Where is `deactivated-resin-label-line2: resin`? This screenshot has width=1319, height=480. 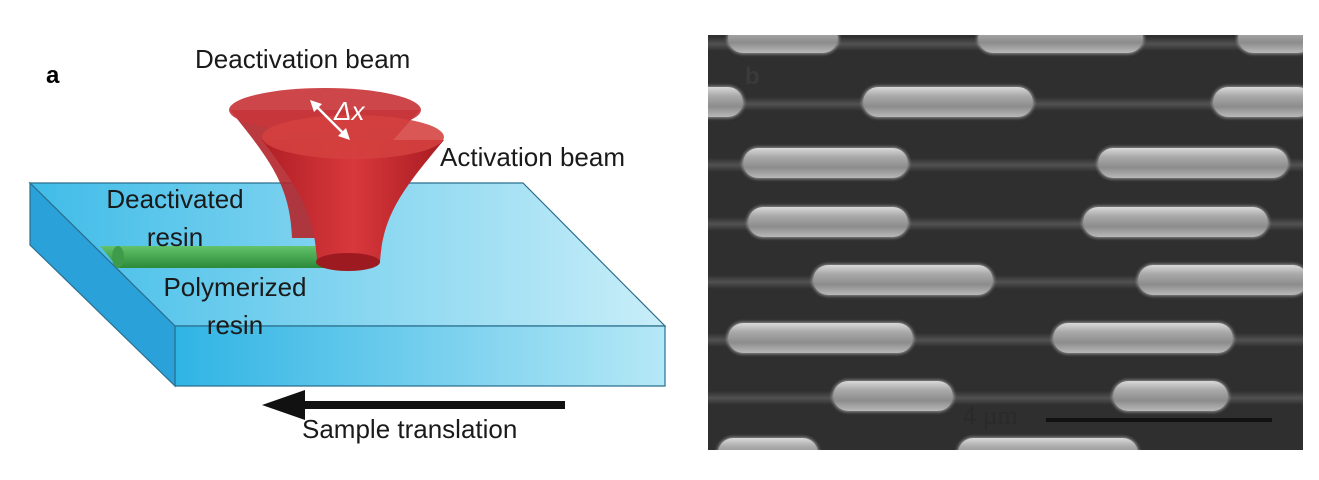 deactivated-resin-label-line2: resin is located at coordinates (175, 237).